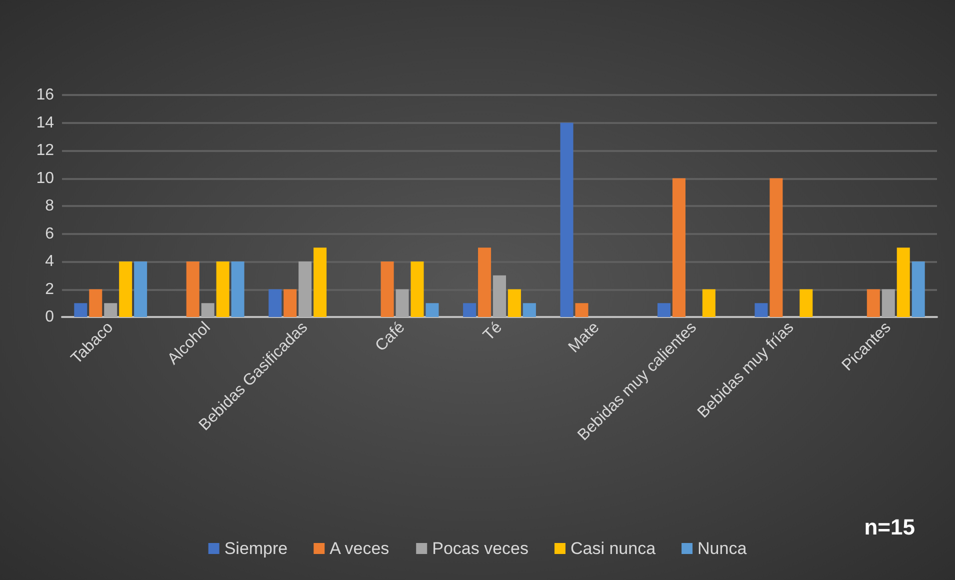  I want to click on y-tick-label: 4, so click(49, 261).